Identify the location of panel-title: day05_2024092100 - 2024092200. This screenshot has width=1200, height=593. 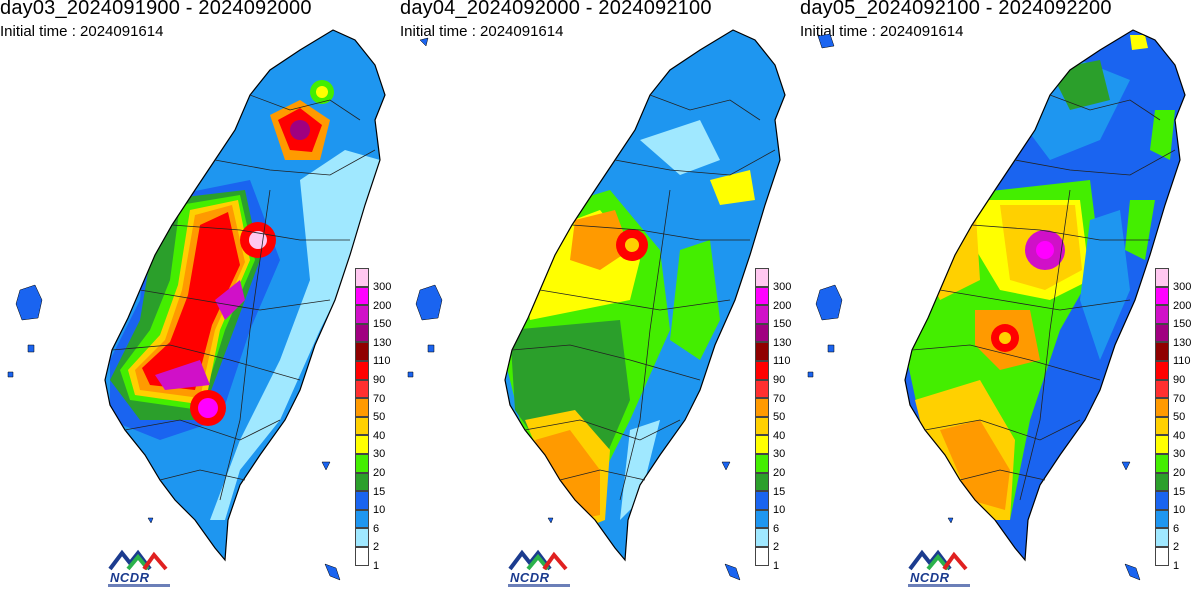
(956, 9).